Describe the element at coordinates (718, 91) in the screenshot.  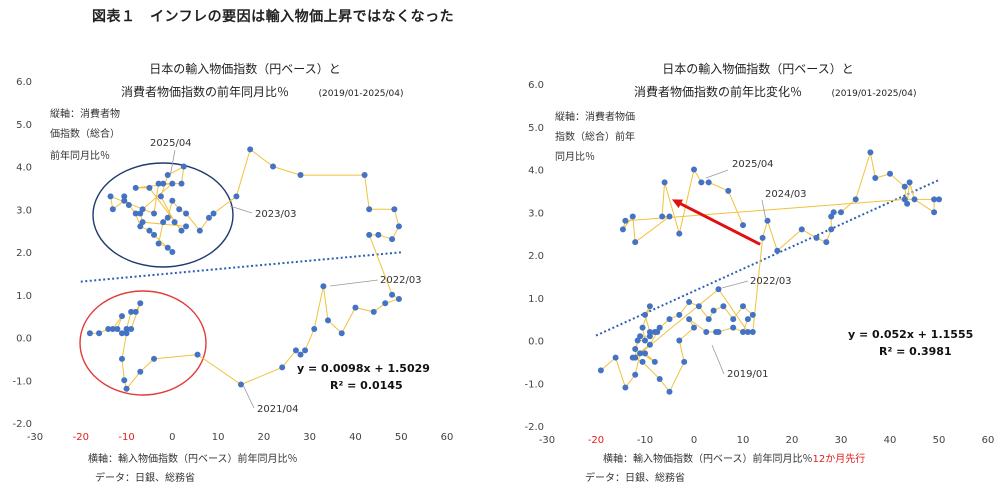
I see `chart2-title-line2: 消費者物価指数の前年比変化％` at that location.